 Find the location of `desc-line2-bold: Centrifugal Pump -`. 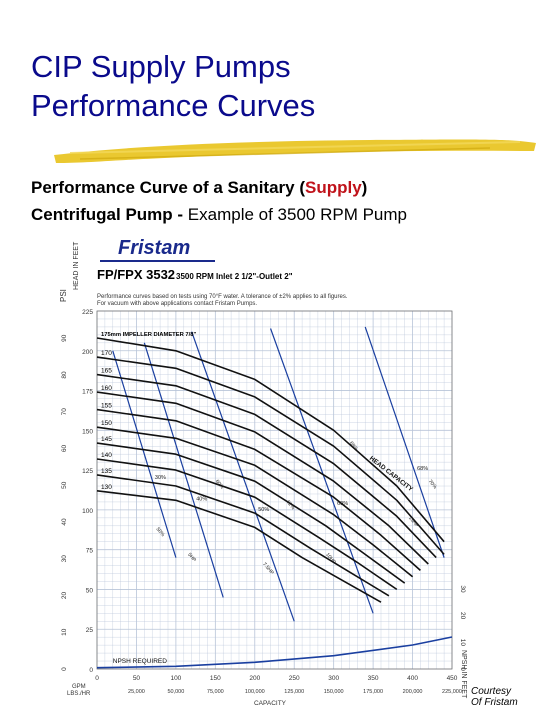

desc-line2-bold: Centrifugal Pump - is located at coordinates (107, 214).